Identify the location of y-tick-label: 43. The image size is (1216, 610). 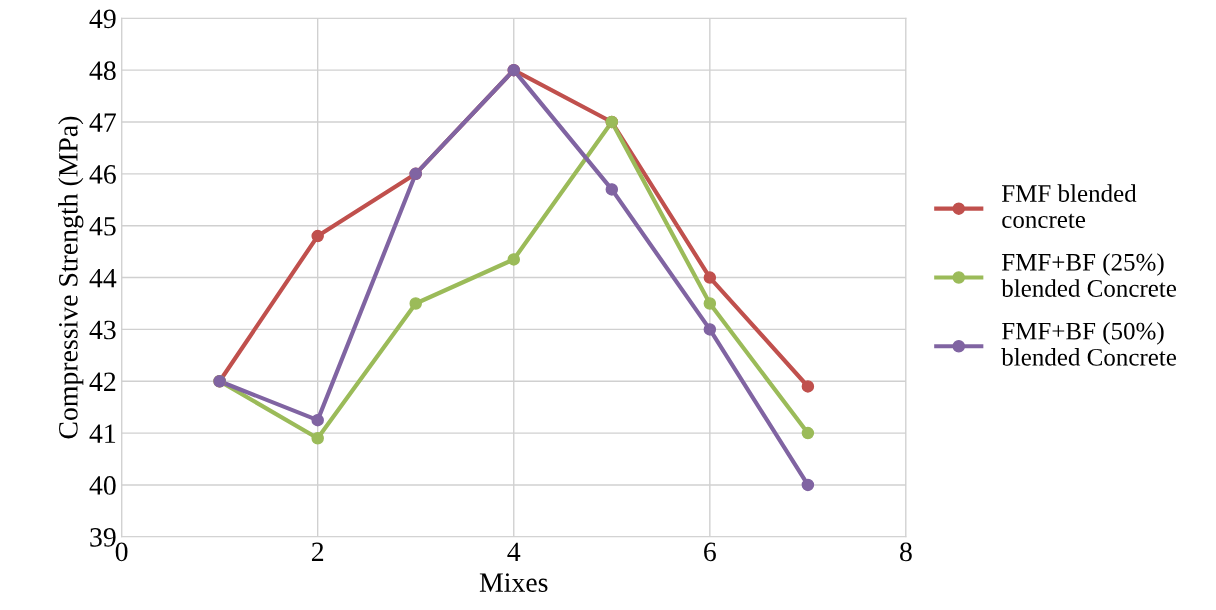
(102, 330).